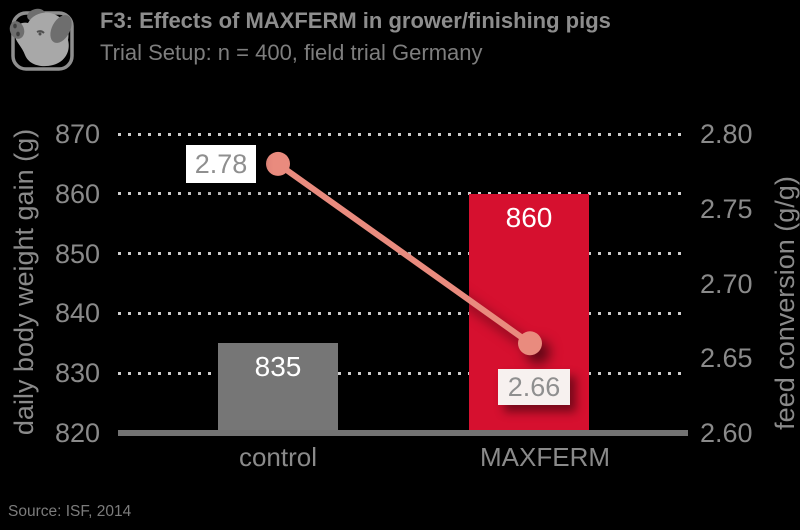 This screenshot has width=800, height=530. What do you see at coordinates (278, 388) in the screenshot?
I see `bar-control: 835` at bounding box center [278, 388].